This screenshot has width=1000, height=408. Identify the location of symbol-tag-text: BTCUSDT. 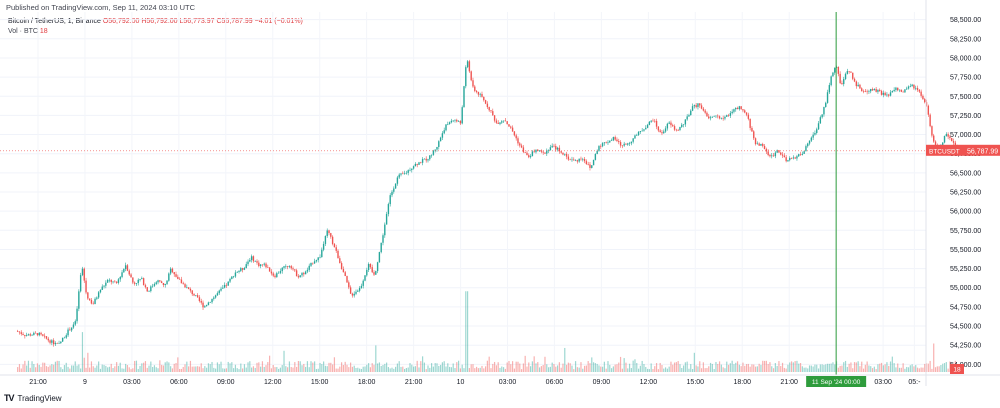
(944, 151).